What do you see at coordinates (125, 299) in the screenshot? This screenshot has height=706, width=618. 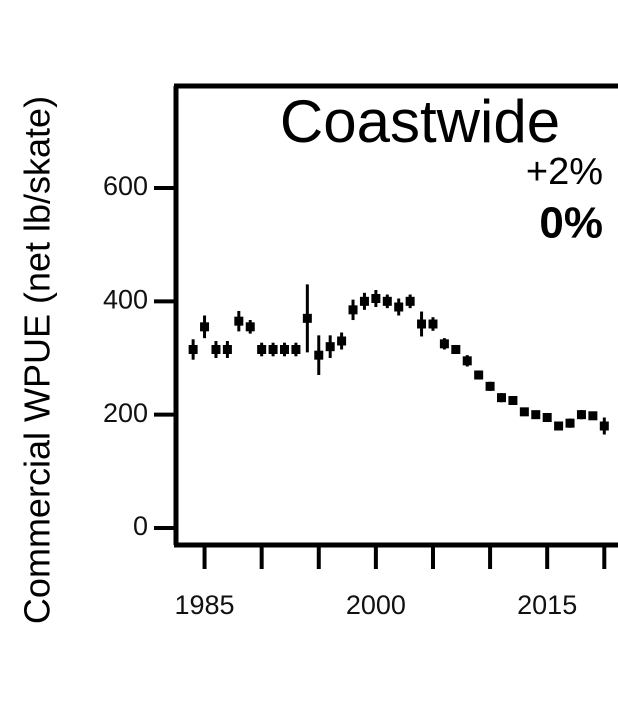 I see `y-tick-label: 400` at bounding box center [125, 299].